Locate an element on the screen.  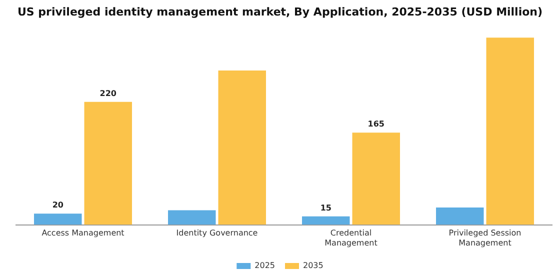
x-tick-label: Privileged Session Management is located at coordinates (485, 238).